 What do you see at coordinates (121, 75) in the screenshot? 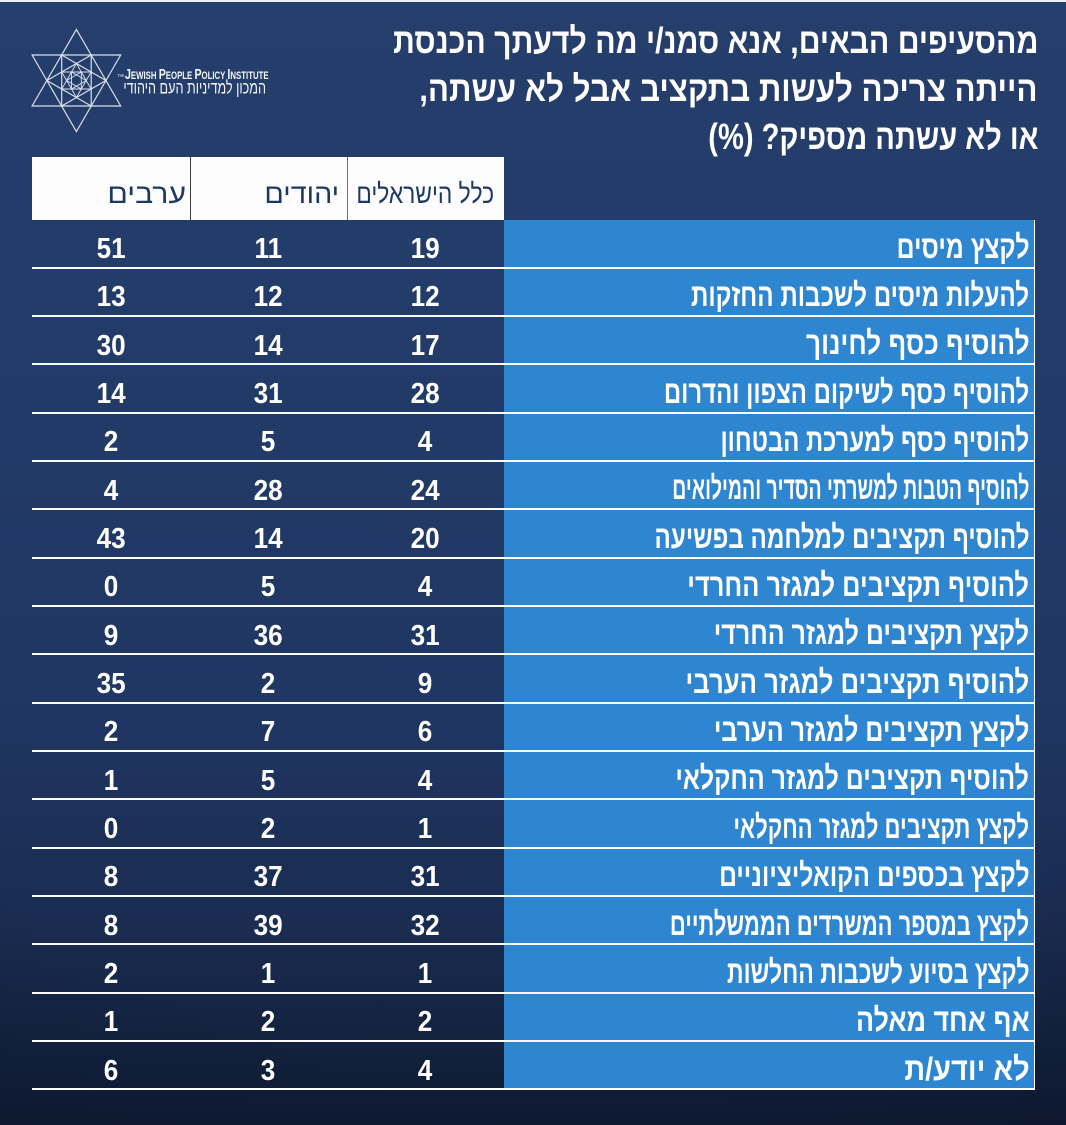
I see `svg-text: THE` at bounding box center [121, 75].